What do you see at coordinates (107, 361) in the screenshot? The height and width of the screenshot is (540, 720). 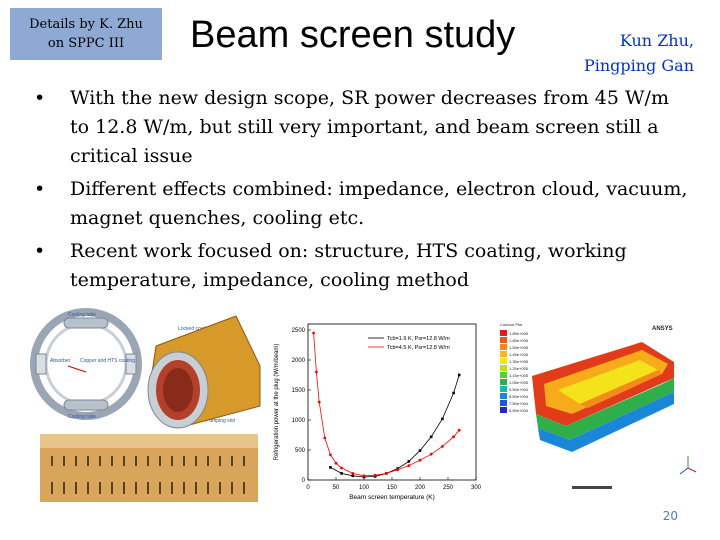 I see `label-copper-hts: Copper and HTS coating` at bounding box center [107, 361].